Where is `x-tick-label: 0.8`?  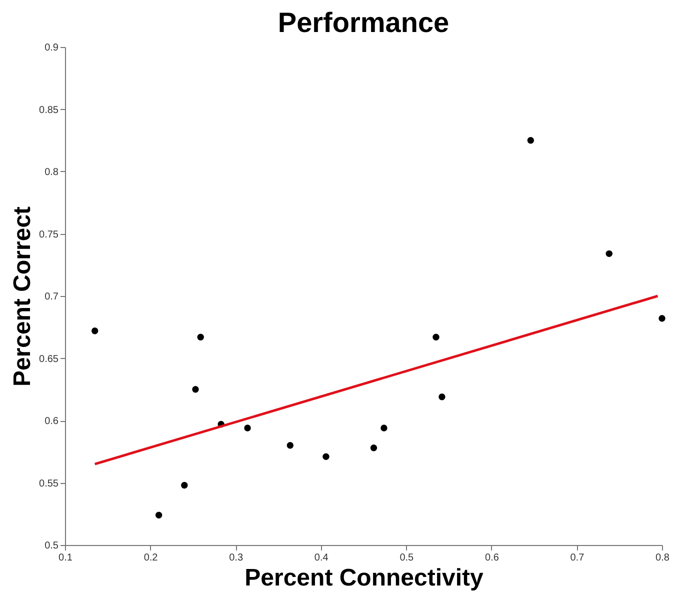 x-tick-label: 0.8 is located at coordinates (663, 558).